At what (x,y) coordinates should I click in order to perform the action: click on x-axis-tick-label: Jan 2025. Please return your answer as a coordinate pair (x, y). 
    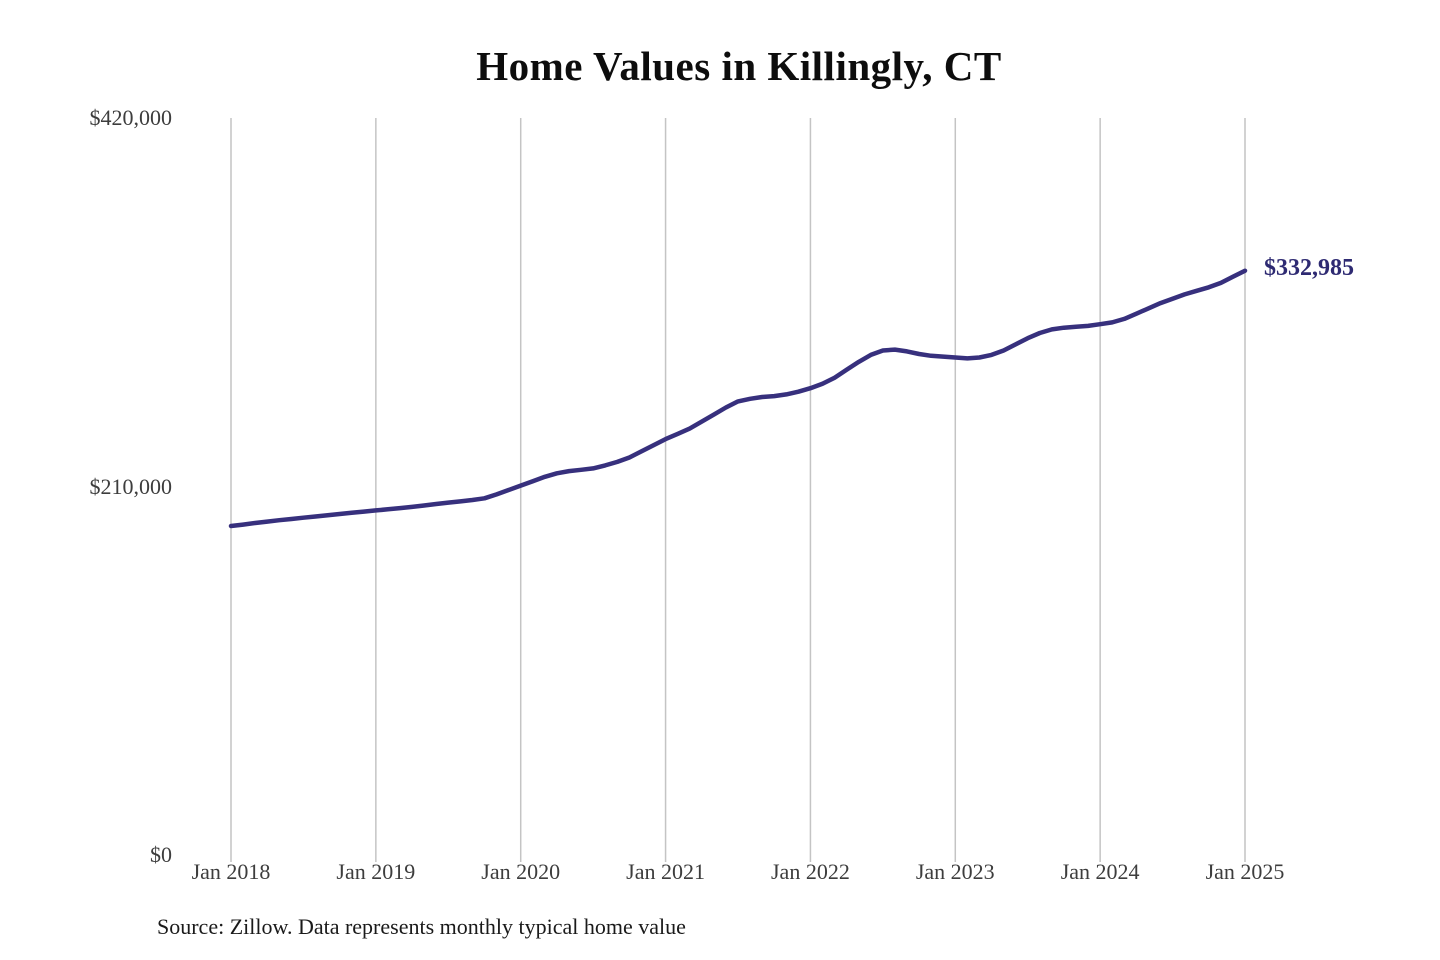
    Looking at the image, I should click on (1245, 871).